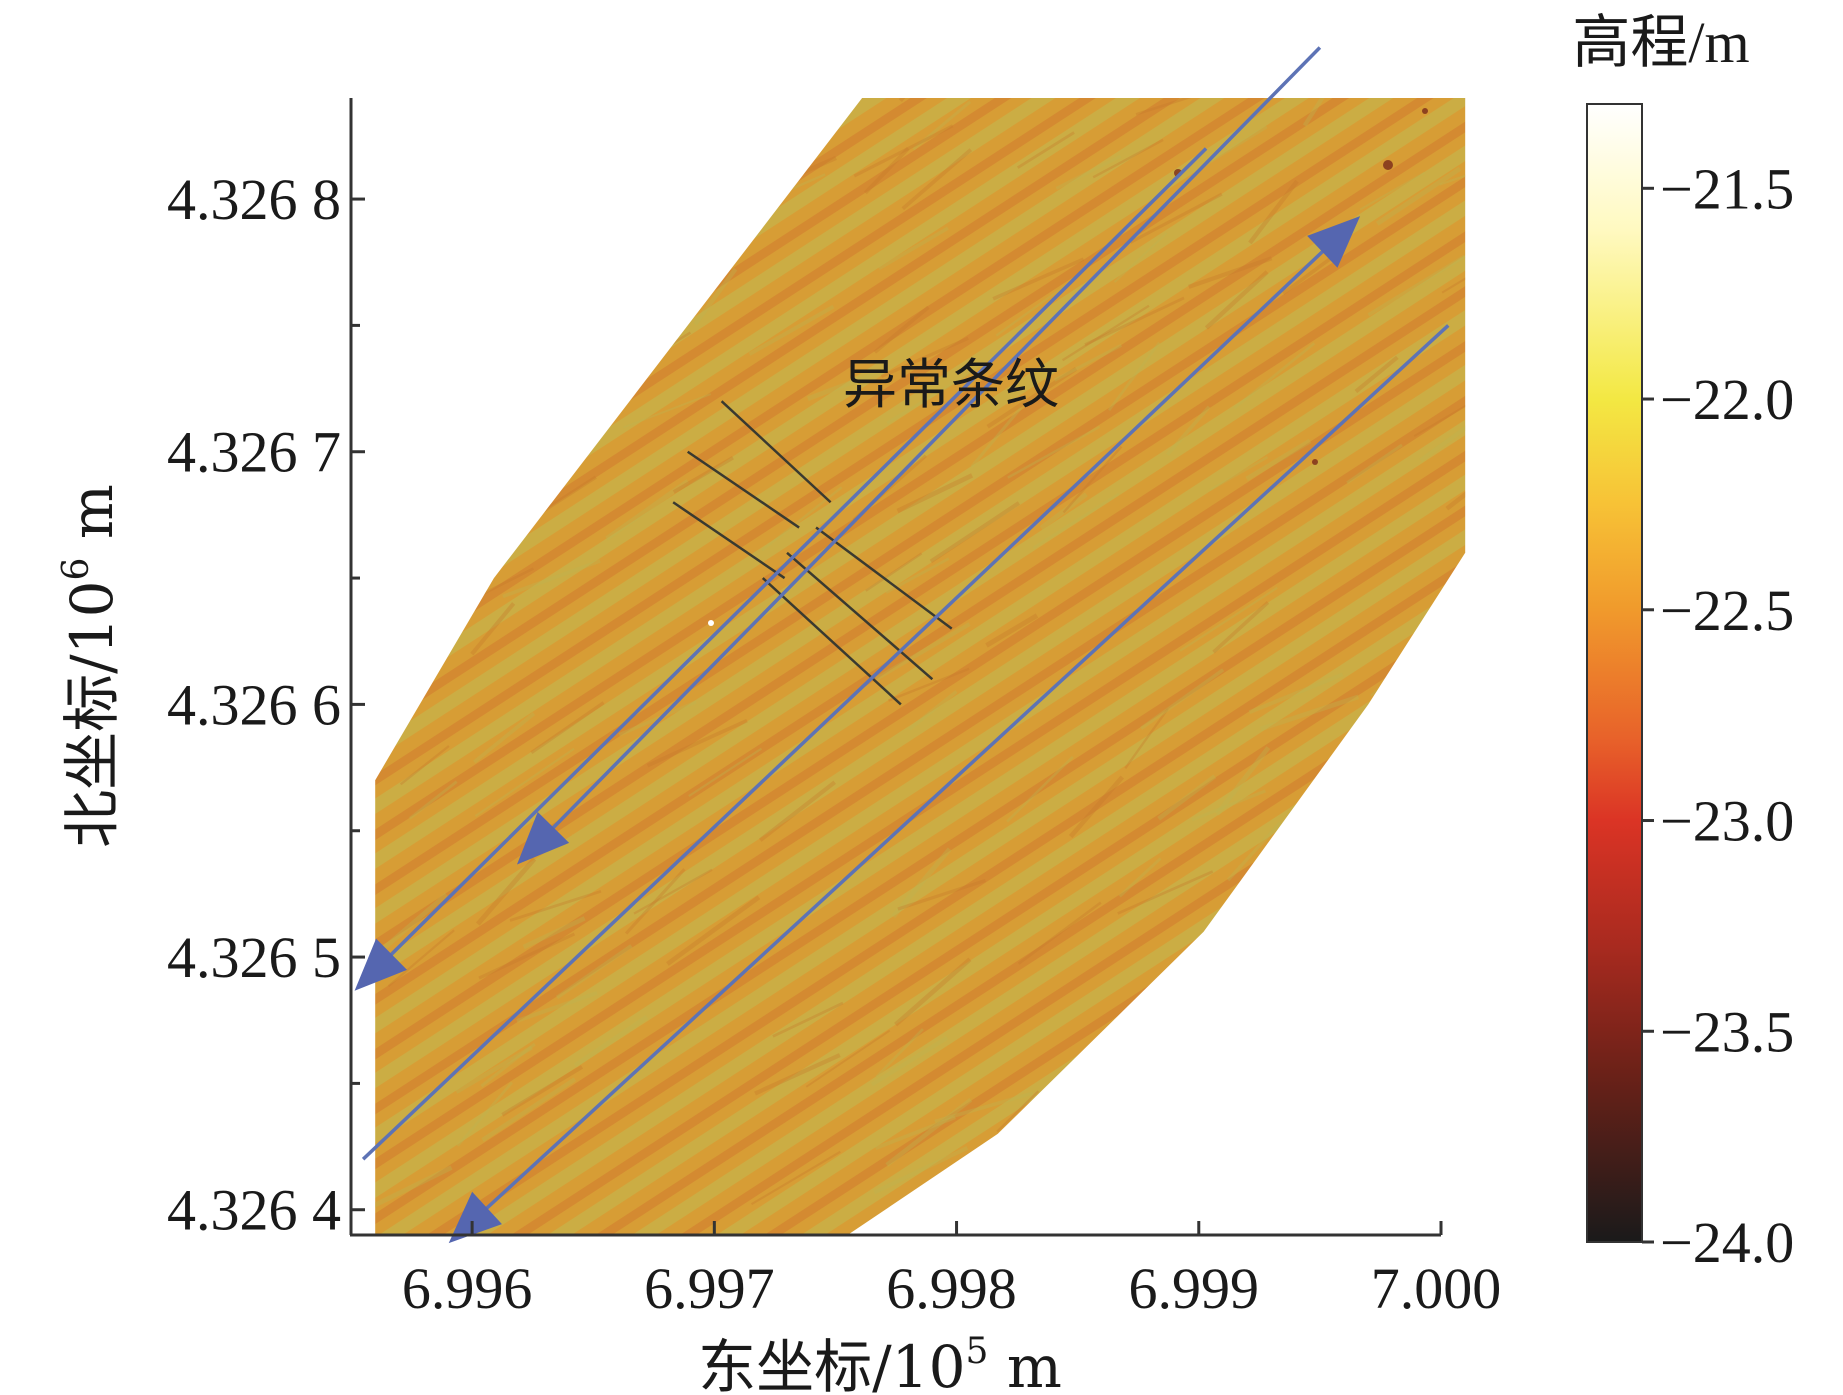  Describe the element at coordinates (91, 666) in the screenshot. I see `y-axis-title: 北坐标/106 m` at that location.